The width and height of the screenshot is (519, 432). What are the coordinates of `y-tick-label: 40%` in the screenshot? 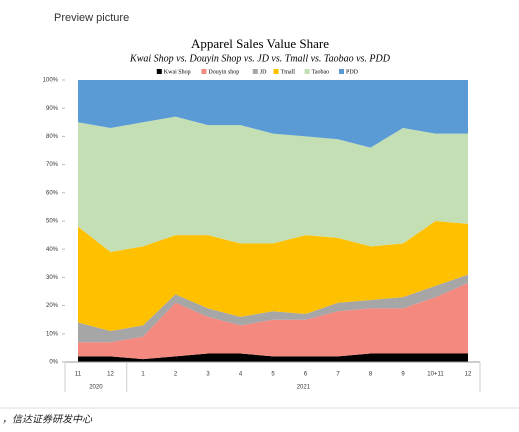 It's located at (52, 250).